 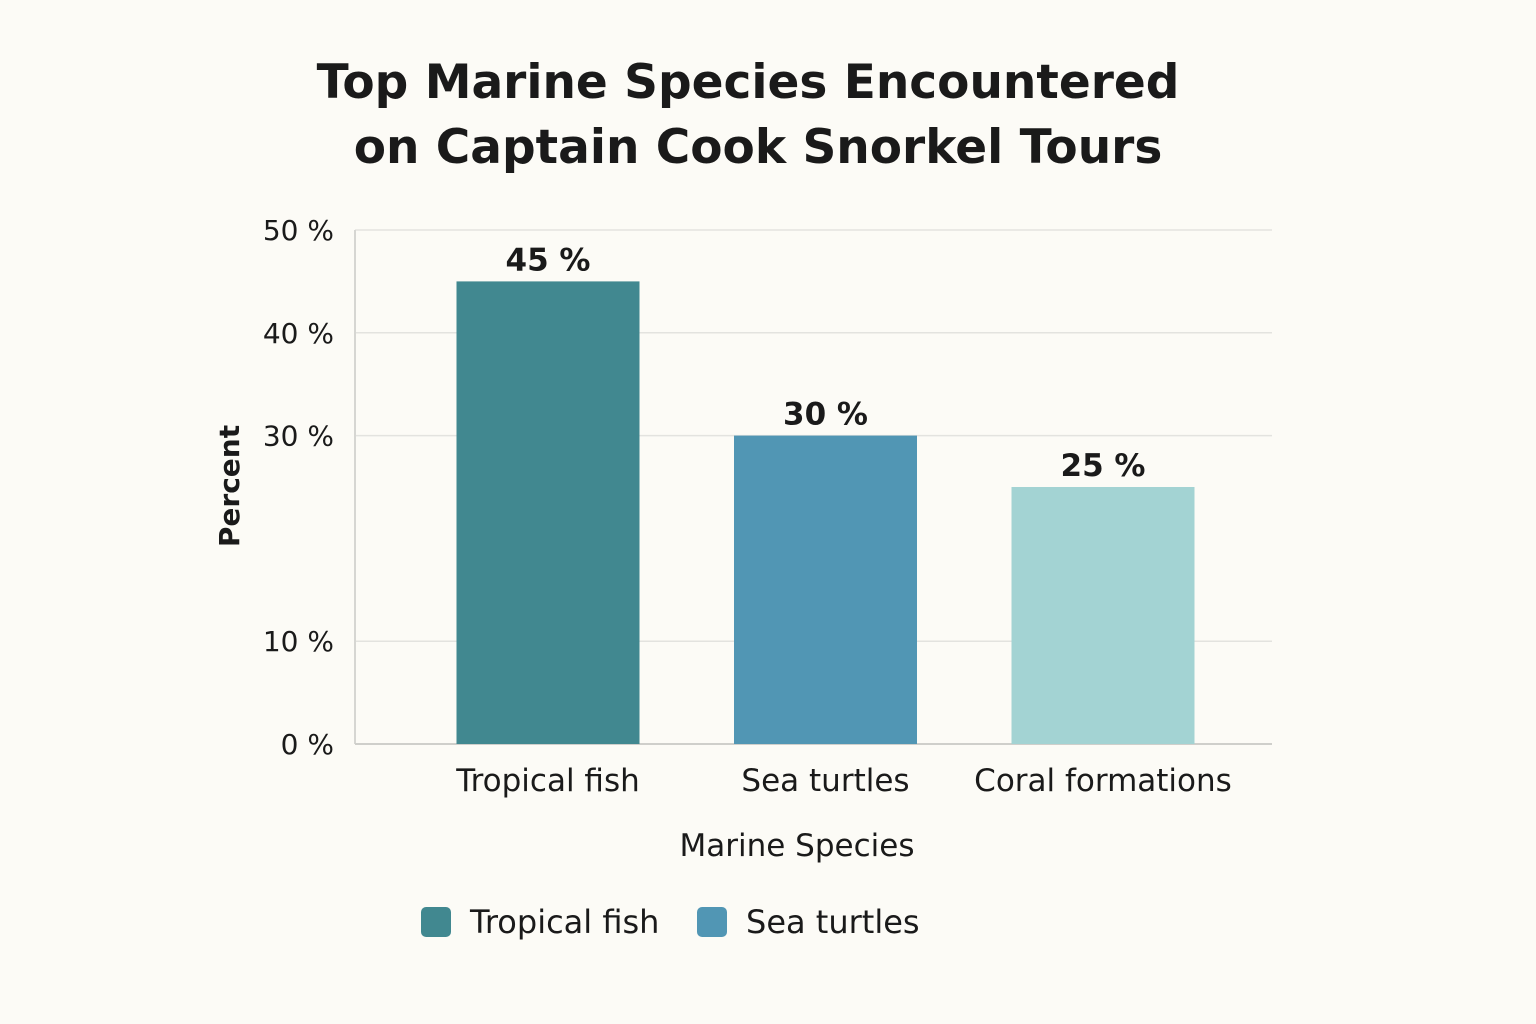 What do you see at coordinates (826, 363) in the screenshot?
I see `data-labels: 45 % 30 % 25 %` at bounding box center [826, 363].